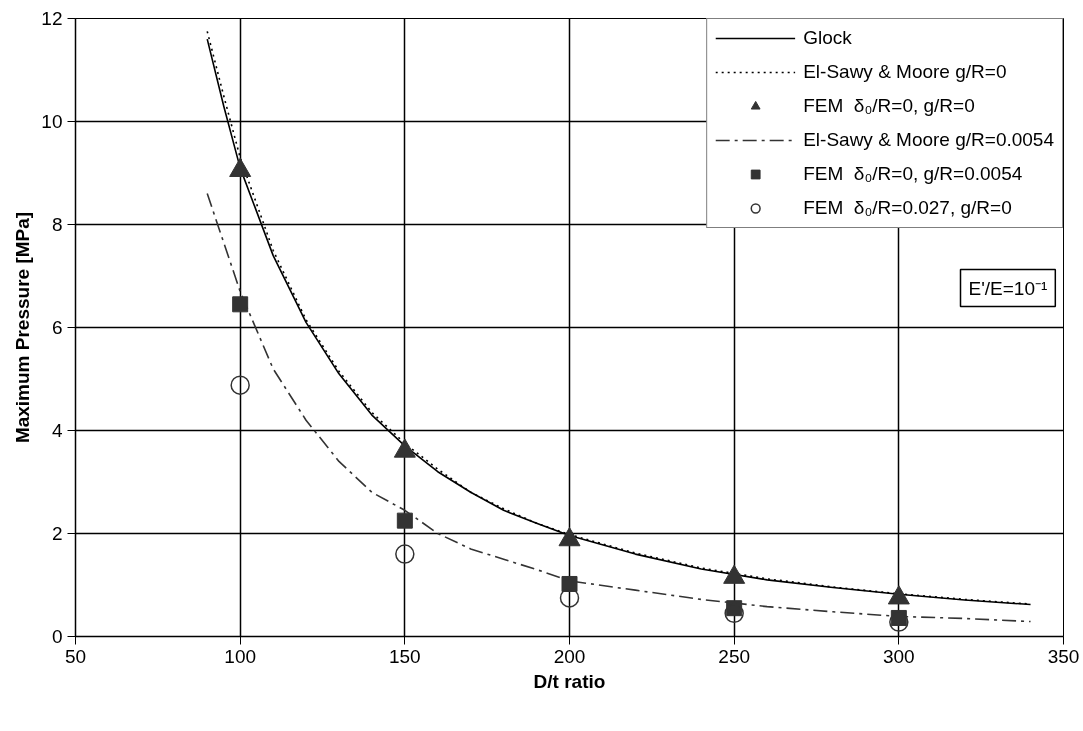 Image resolution: width=1083 pixels, height=731 pixels. Describe the element at coordinates (57, 533) in the screenshot. I see `y-tick-label: 2` at that location.